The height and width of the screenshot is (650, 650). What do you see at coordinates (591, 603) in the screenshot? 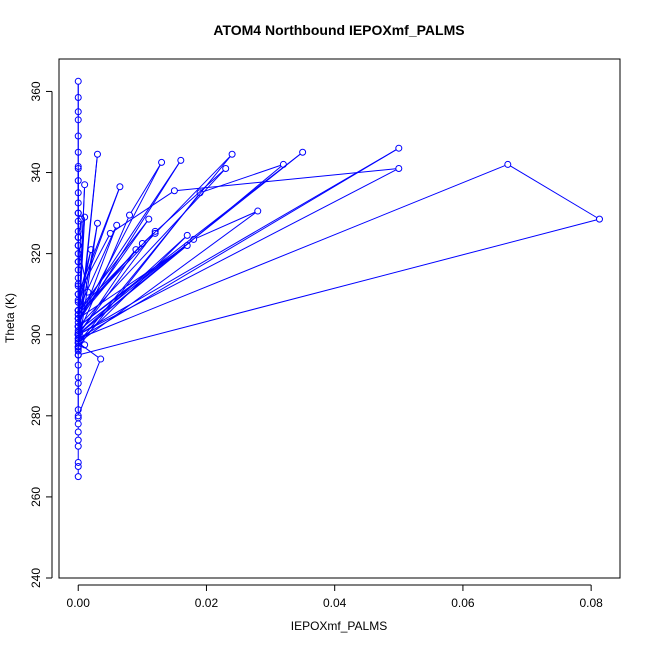
I see `x-tick-label: 0.08` at bounding box center [591, 603].